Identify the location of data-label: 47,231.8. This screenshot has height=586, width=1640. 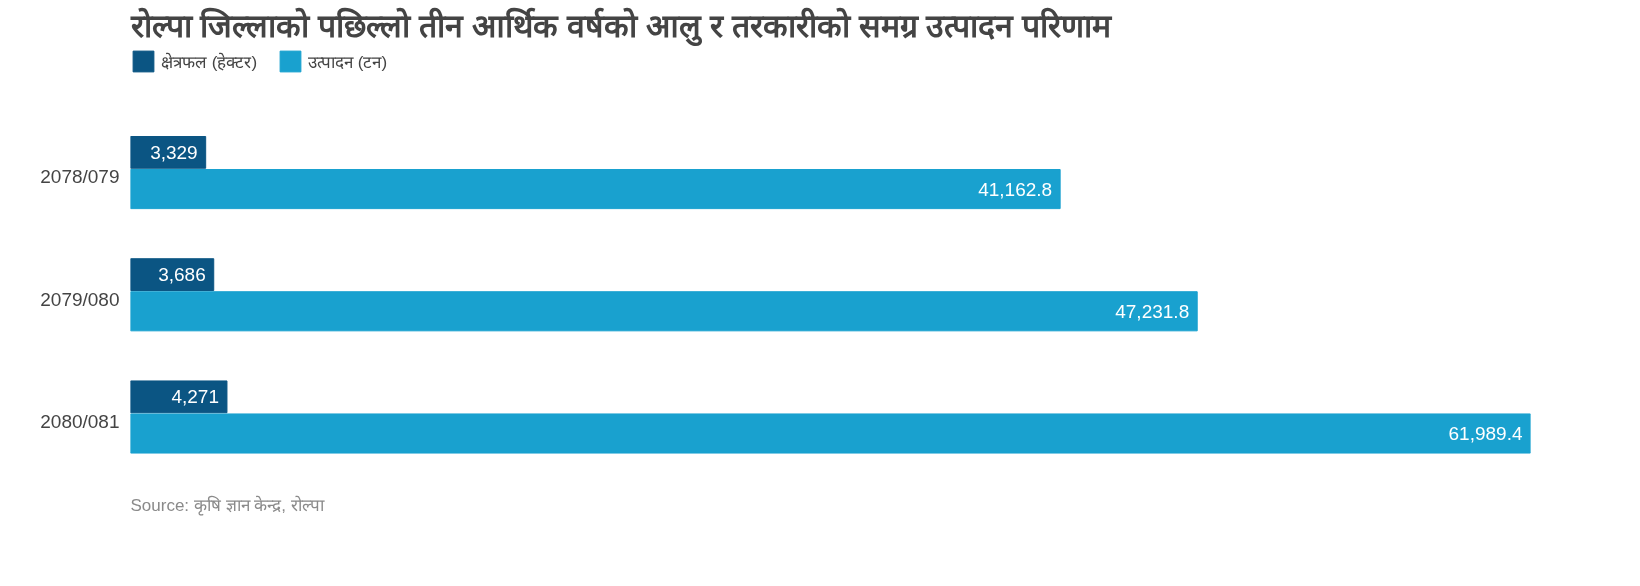
(1152, 311).